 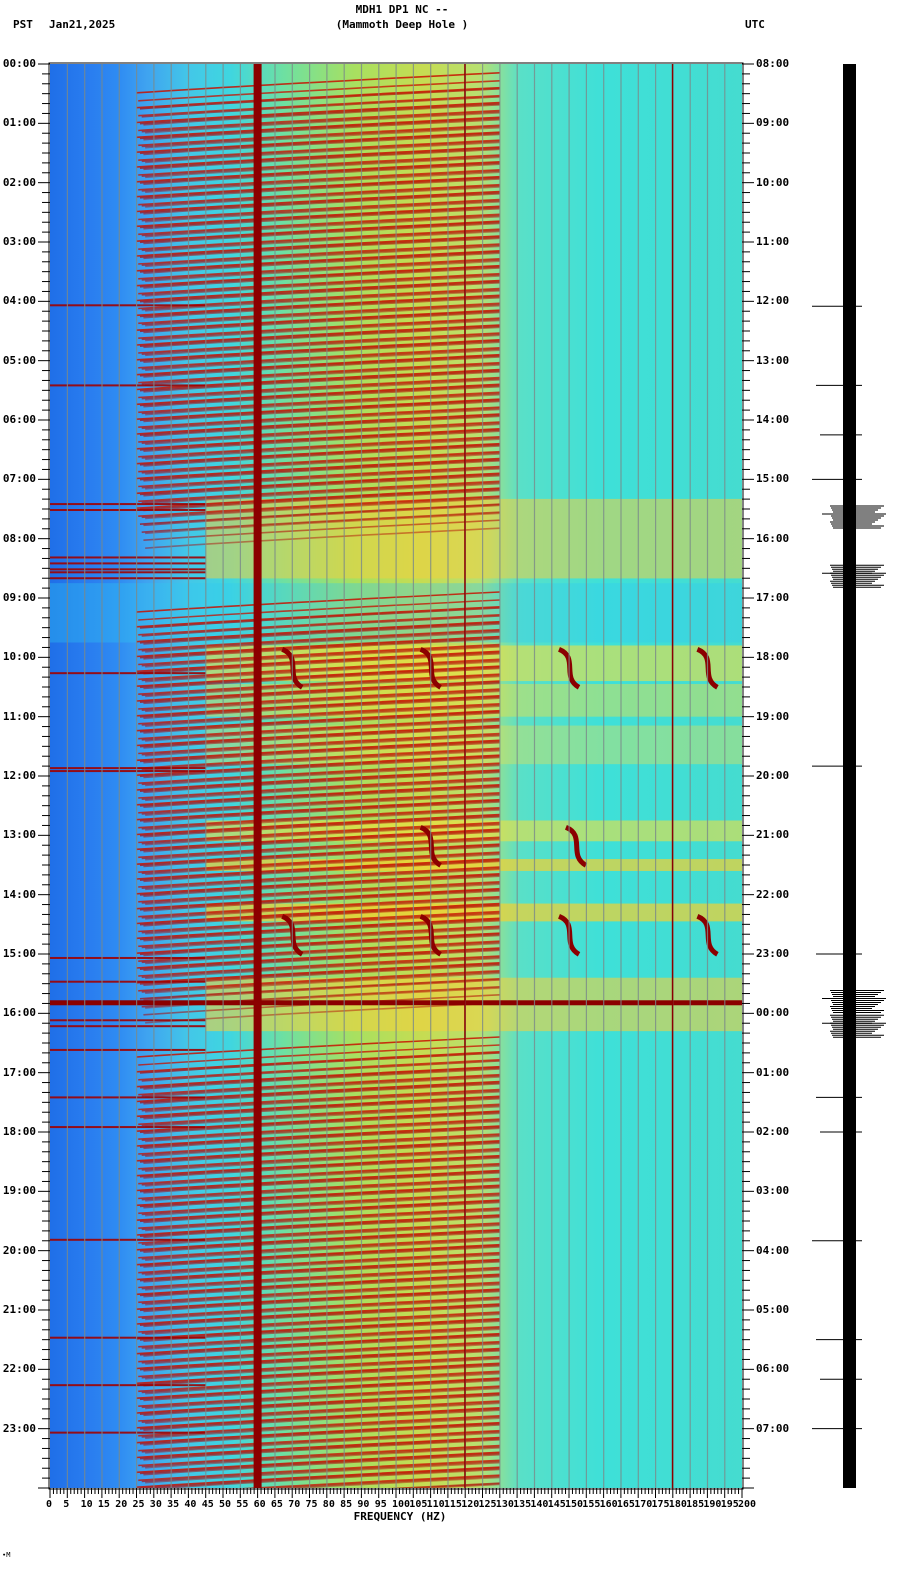 I want to click on x-tick-label: 120, so click(x=470, y=1504).